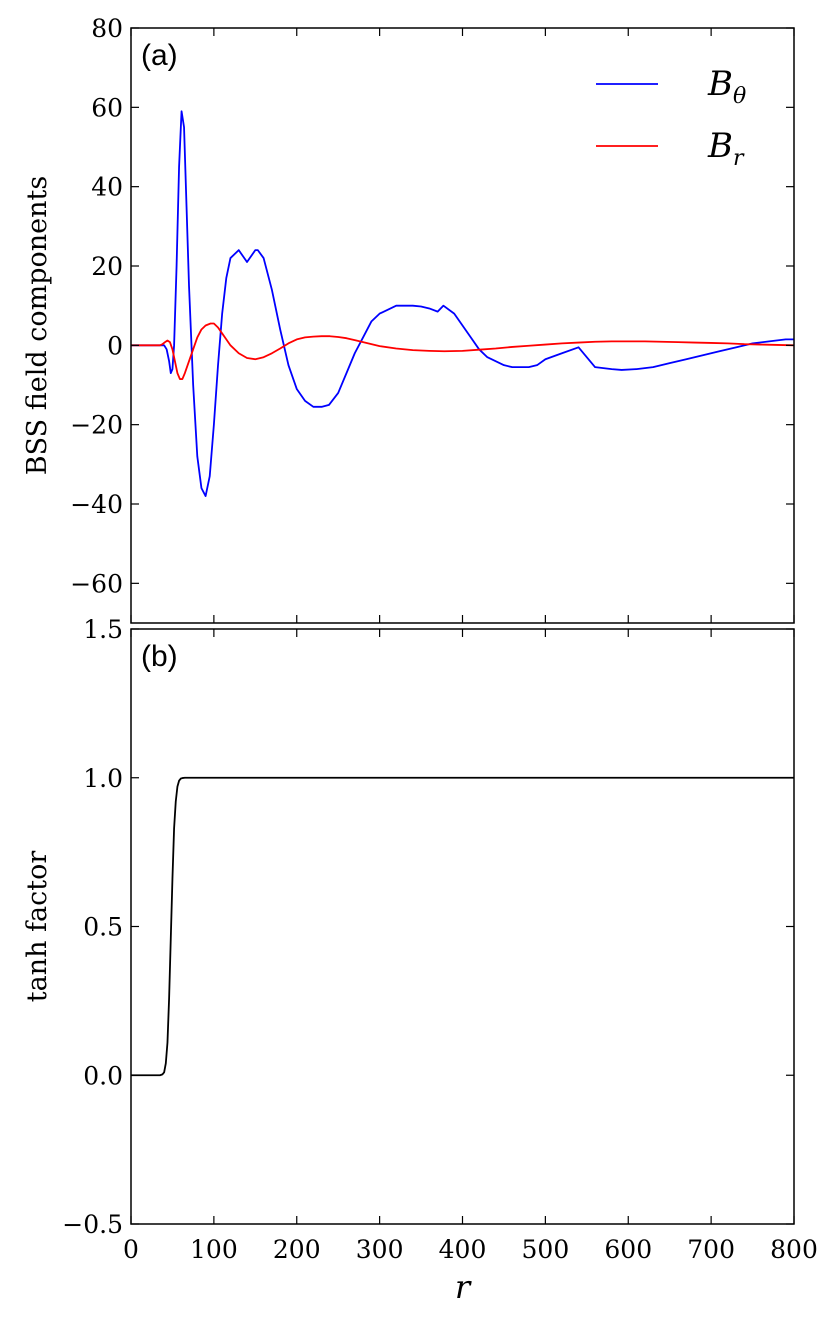 The width and height of the screenshot is (830, 1318). What do you see at coordinates (103, 1075) in the screenshot?
I see `y-tick-label: 0.0` at bounding box center [103, 1075].